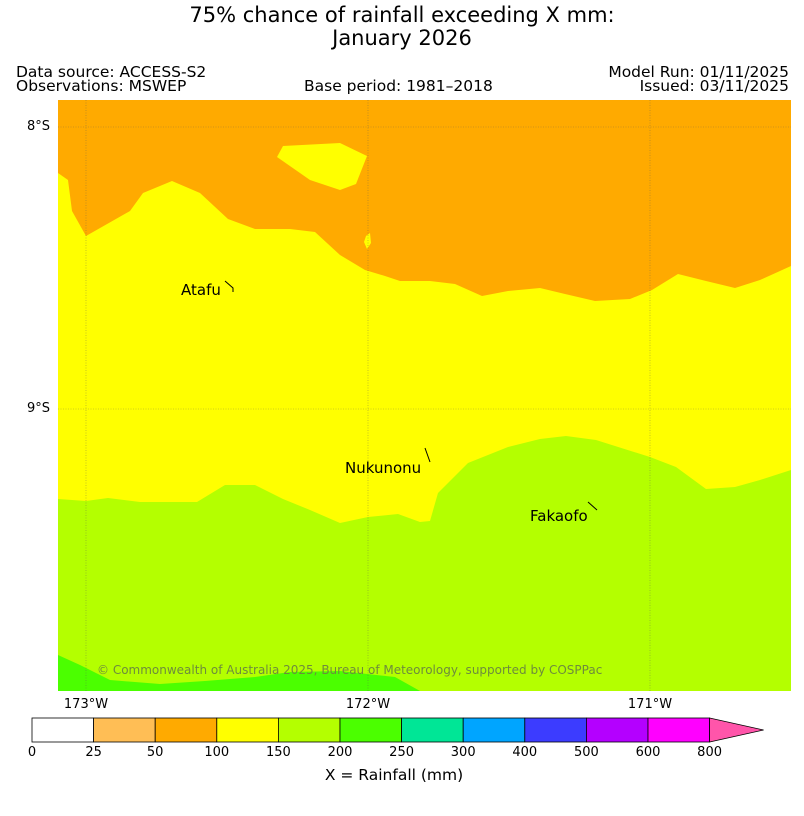  I want to click on colorbar-tick-label: 250, so click(402, 752).